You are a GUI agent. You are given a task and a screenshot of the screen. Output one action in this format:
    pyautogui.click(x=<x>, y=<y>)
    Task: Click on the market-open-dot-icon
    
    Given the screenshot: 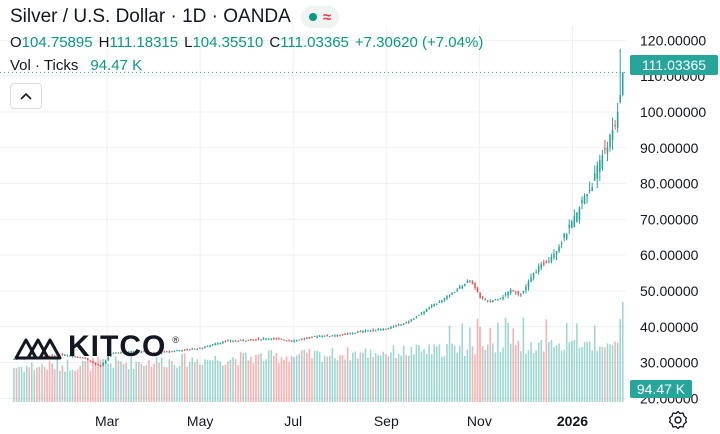 What is the action you would take?
    pyautogui.click(x=312, y=17)
    